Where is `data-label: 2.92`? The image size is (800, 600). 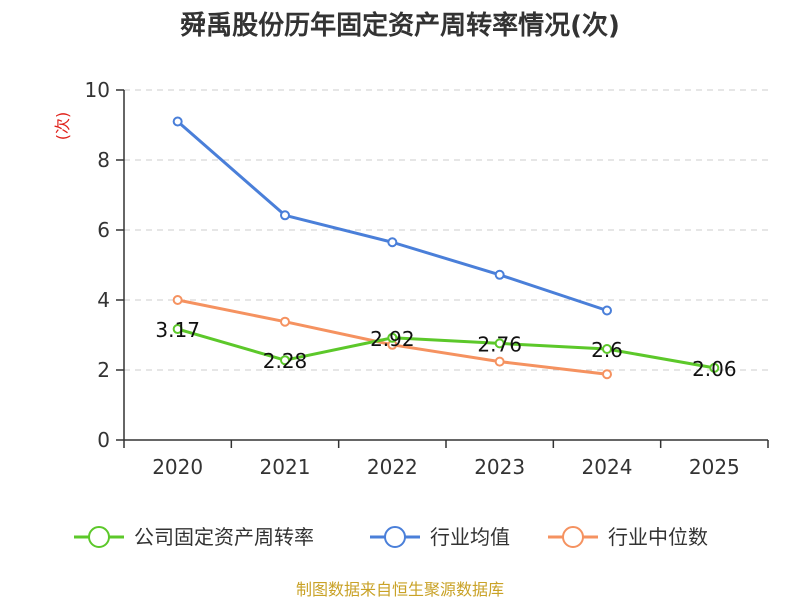 data-label: 2.92 is located at coordinates (392, 339).